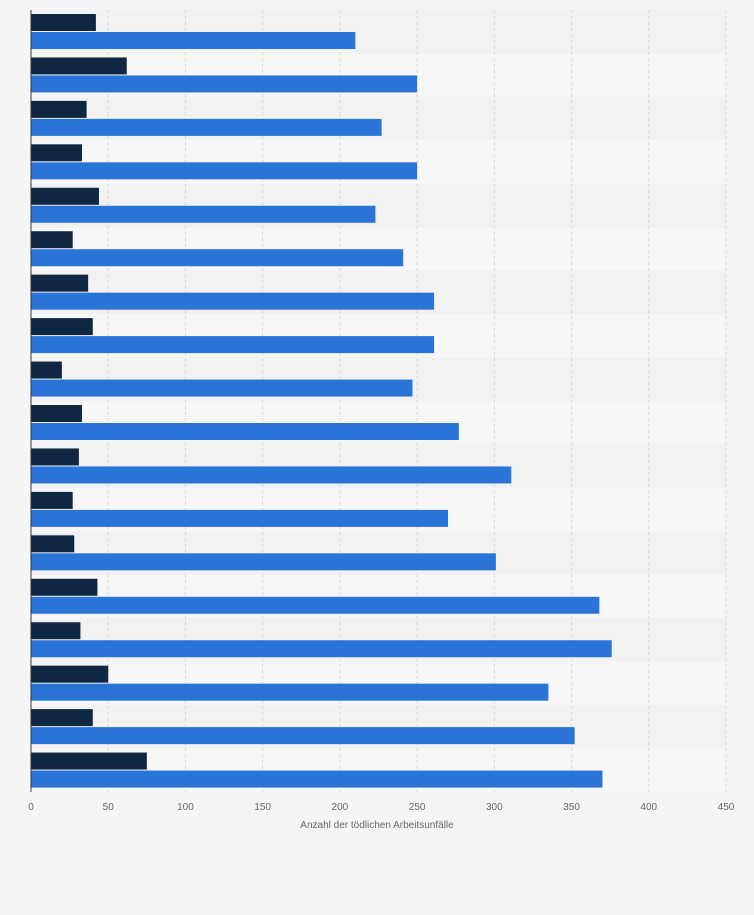  What do you see at coordinates (31, 807) in the screenshot?
I see `x-tick-label: 0` at bounding box center [31, 807].